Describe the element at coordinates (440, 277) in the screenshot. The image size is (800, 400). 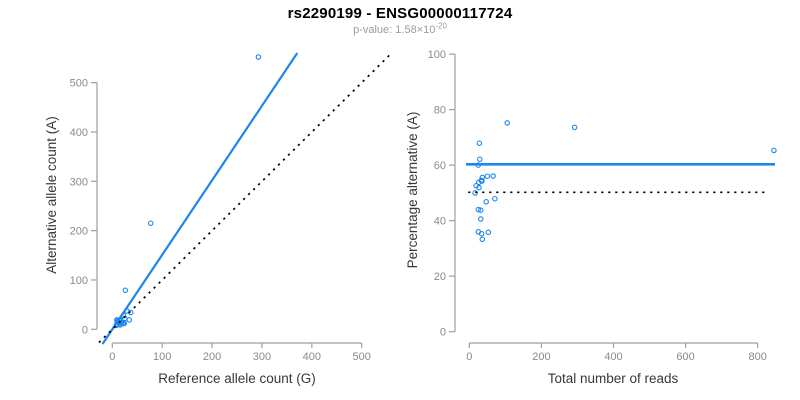
I see `y-tick-label: 20` at that location.